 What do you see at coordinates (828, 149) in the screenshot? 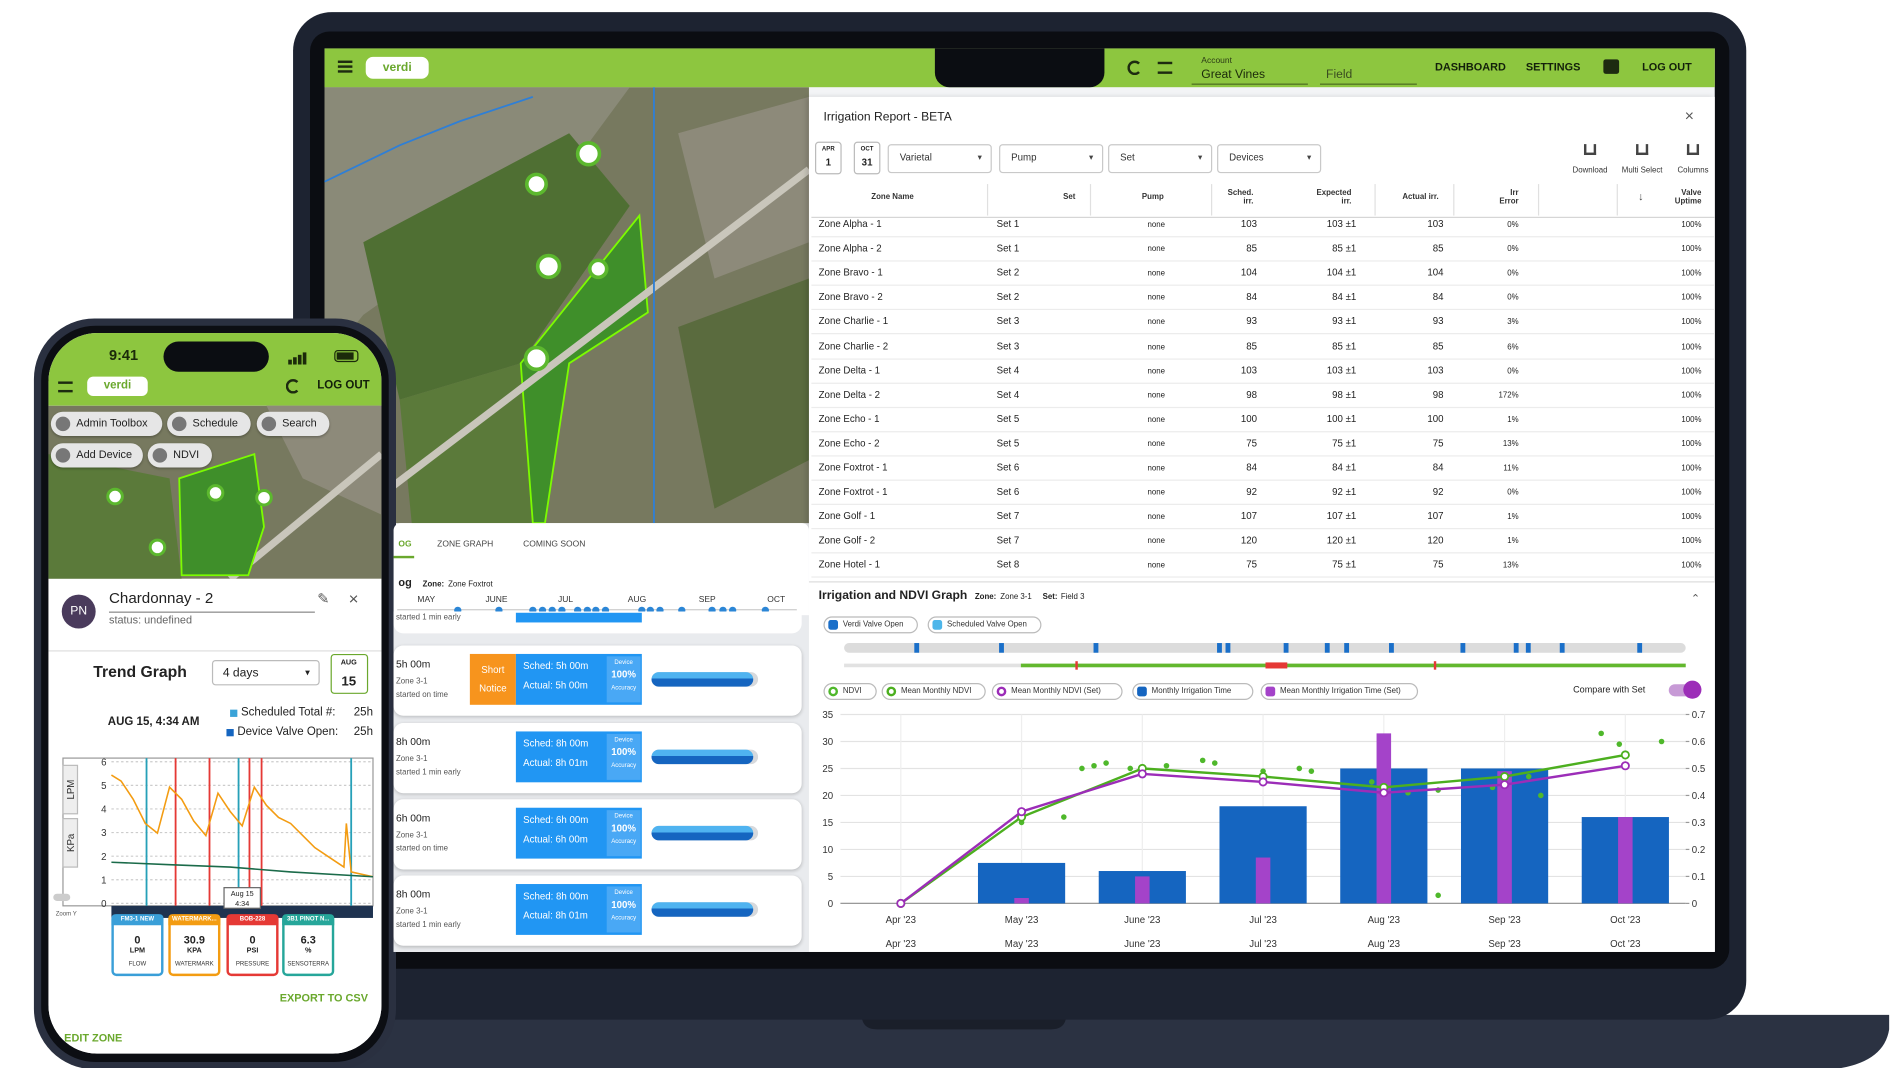
I see `date-month: APR` at bounding box center [828, 149].